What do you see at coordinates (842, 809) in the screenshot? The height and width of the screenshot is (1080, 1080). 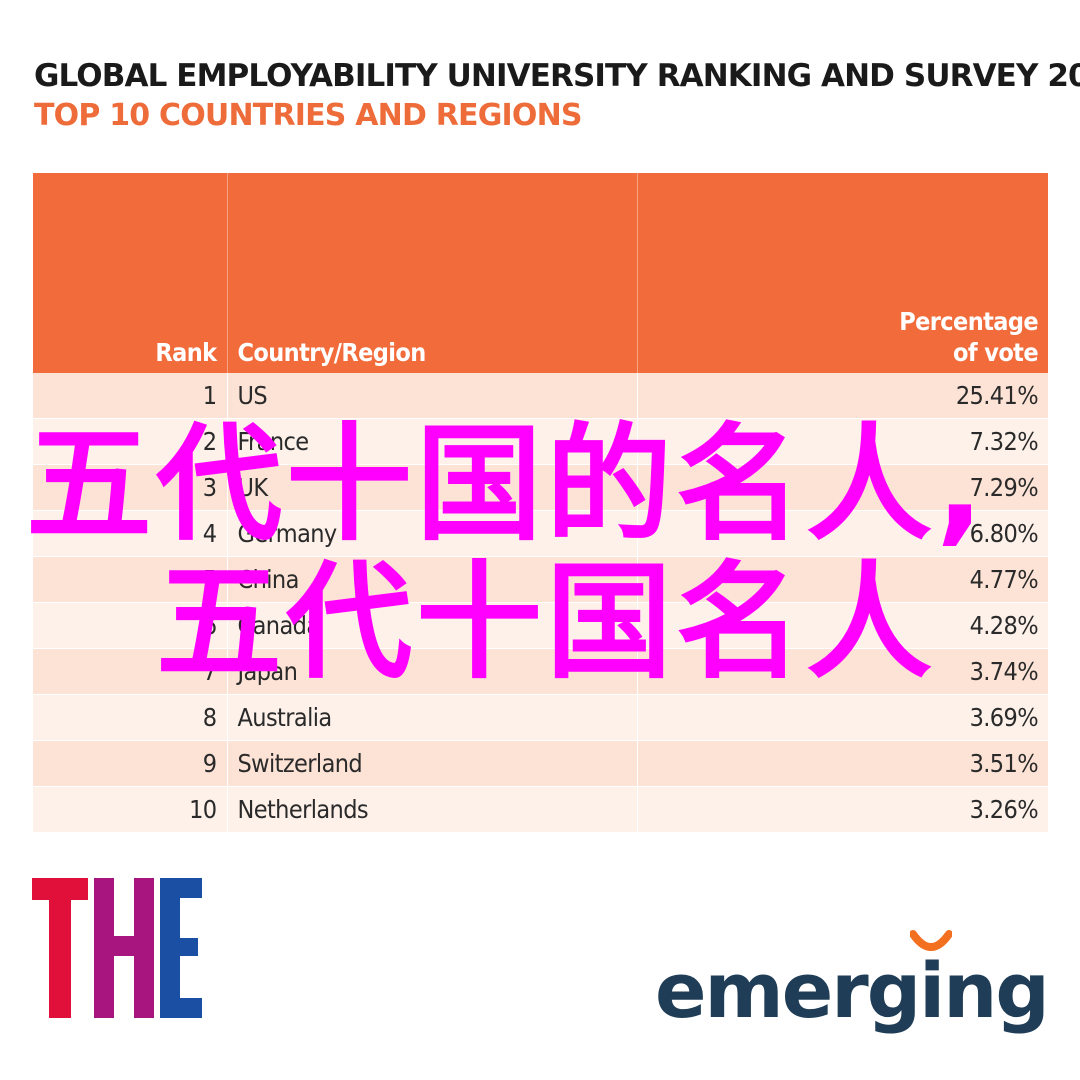 I see `vote-cell: 3.26%` at bounding box center [842, 809].